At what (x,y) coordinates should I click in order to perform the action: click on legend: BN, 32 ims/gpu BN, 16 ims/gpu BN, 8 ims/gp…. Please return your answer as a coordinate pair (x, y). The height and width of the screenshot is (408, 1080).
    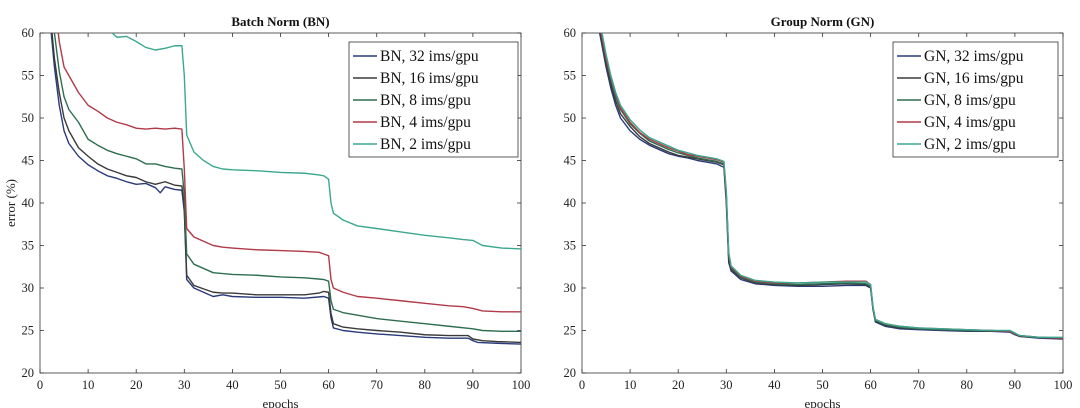
    Looking at the image, I should click on (433, 99).